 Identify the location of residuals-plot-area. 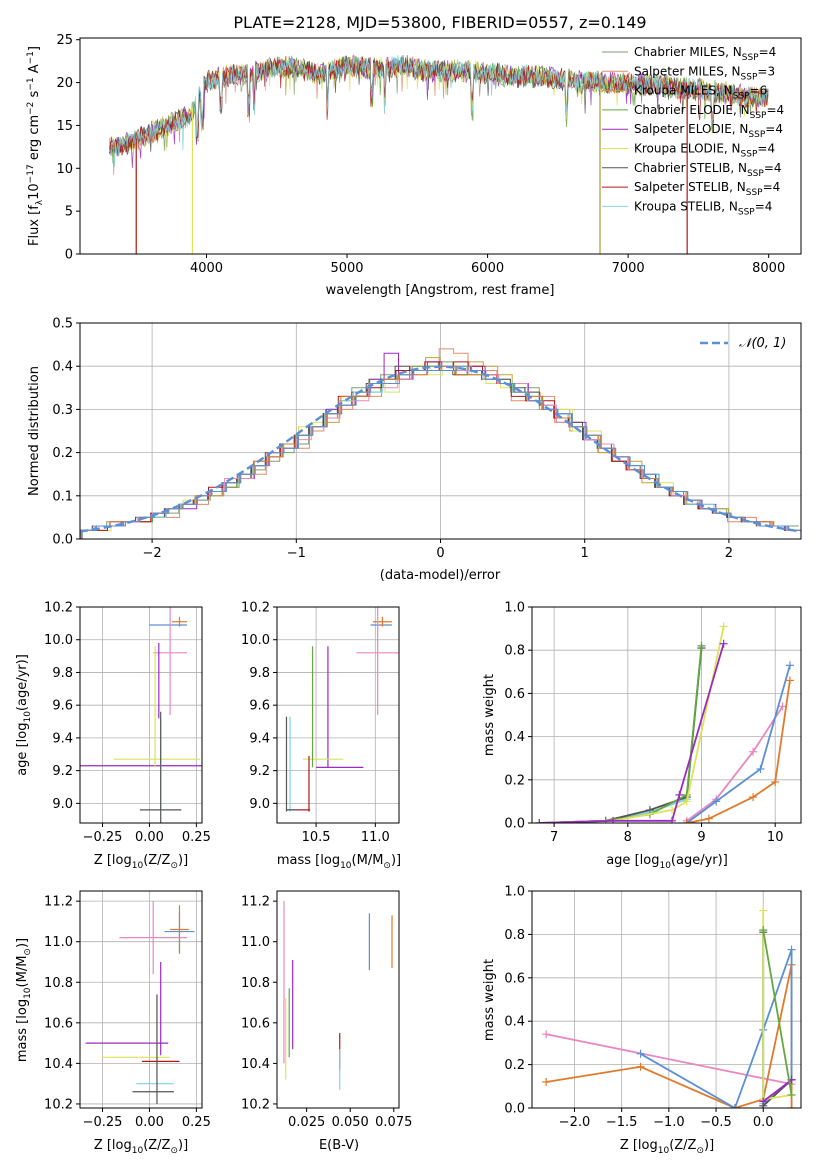
(440, 443).